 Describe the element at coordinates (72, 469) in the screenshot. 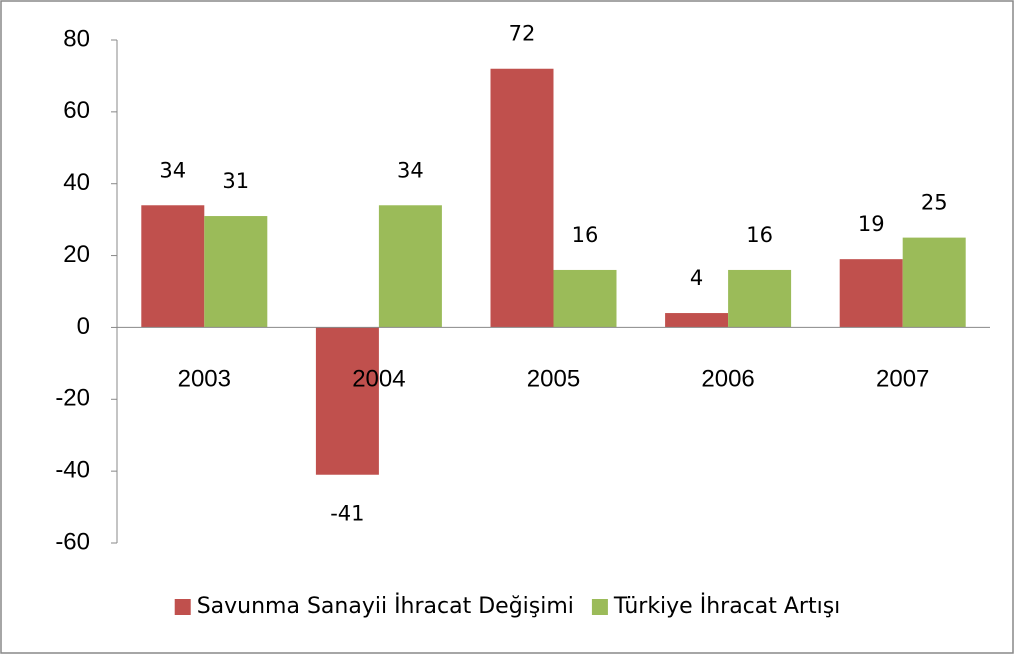

I see `y-tick-label: -40` at that location.